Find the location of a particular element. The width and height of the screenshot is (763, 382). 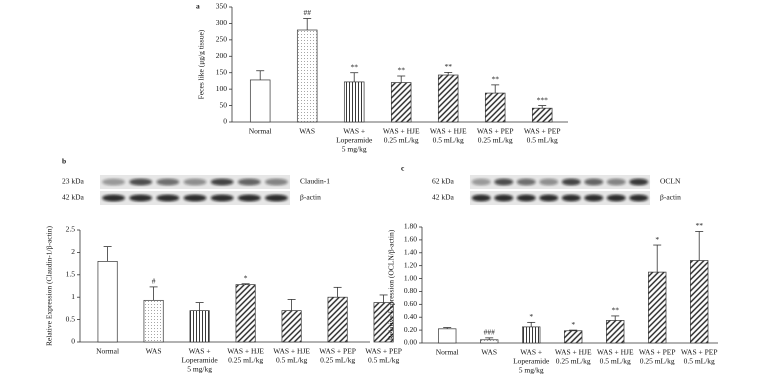

y-tick-label: 150 is located at coordinates (222, 71).